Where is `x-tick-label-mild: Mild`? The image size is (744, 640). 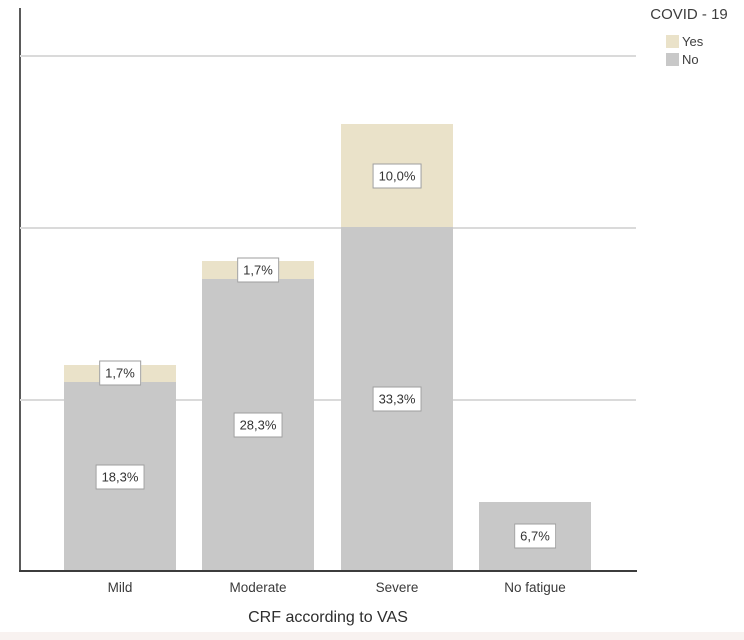 x-tick-label-mild: Mild is located at coordinates (120, 587).